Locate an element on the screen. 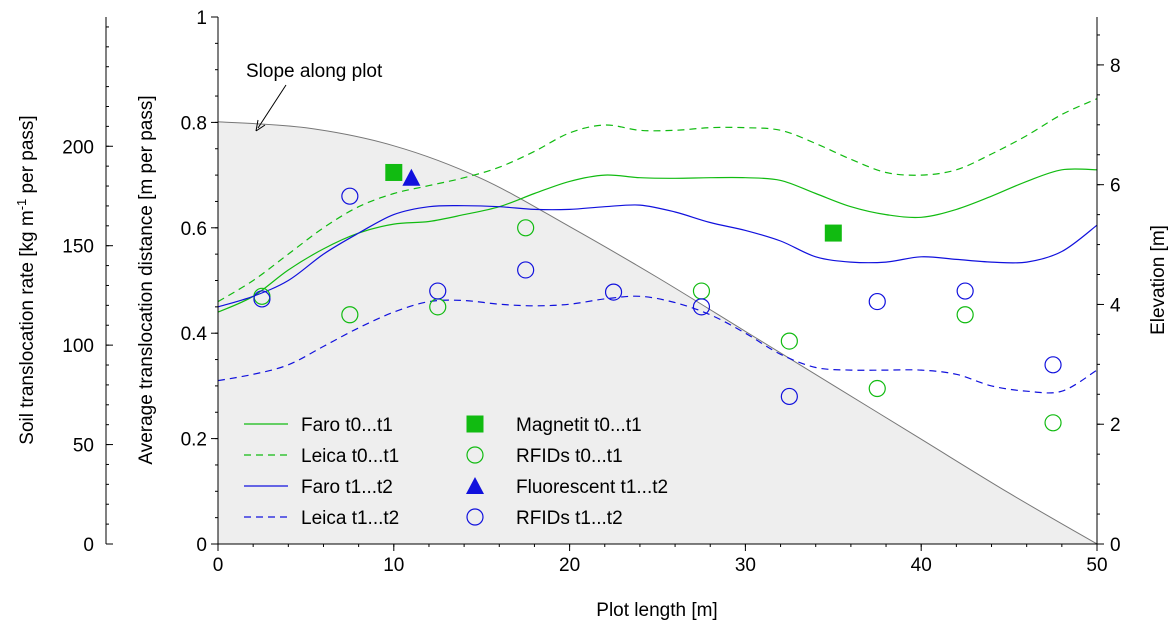  legend-label-2: Faro t1...t2 is located at coordinates (347, 487).